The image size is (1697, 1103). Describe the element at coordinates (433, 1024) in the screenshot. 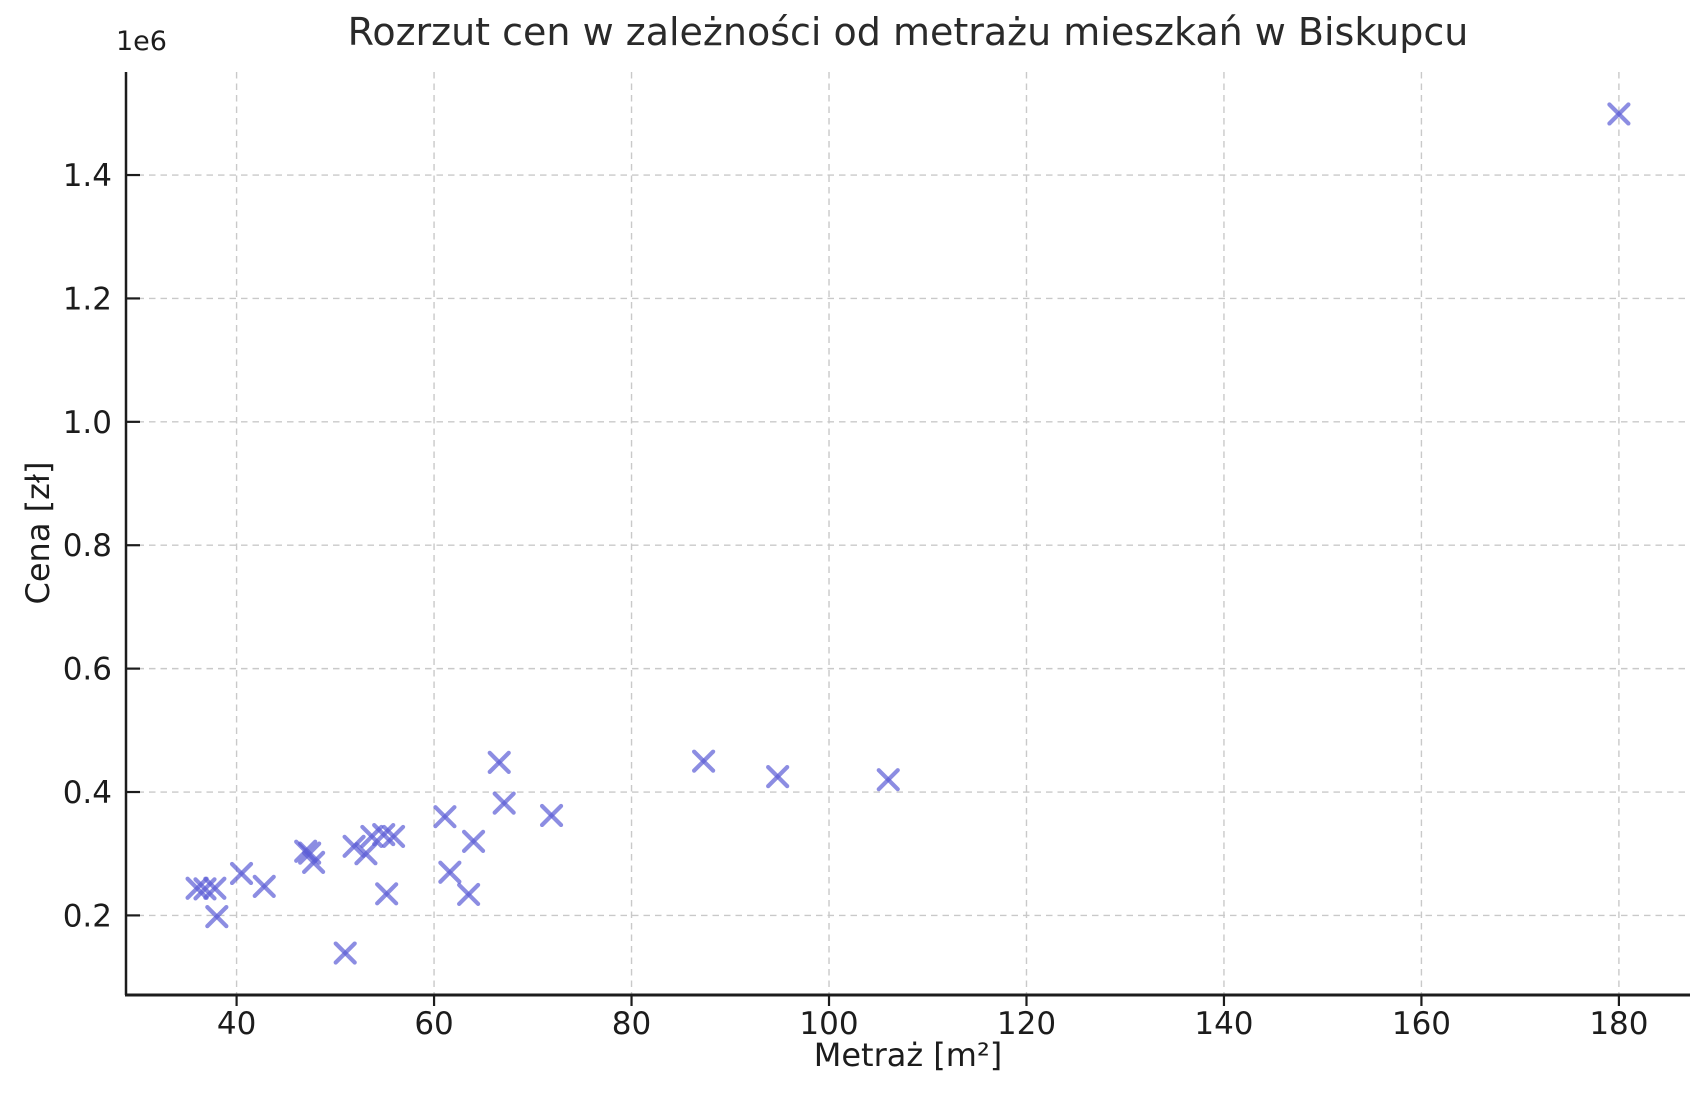

I see `x-tick-label: 60` at that location.